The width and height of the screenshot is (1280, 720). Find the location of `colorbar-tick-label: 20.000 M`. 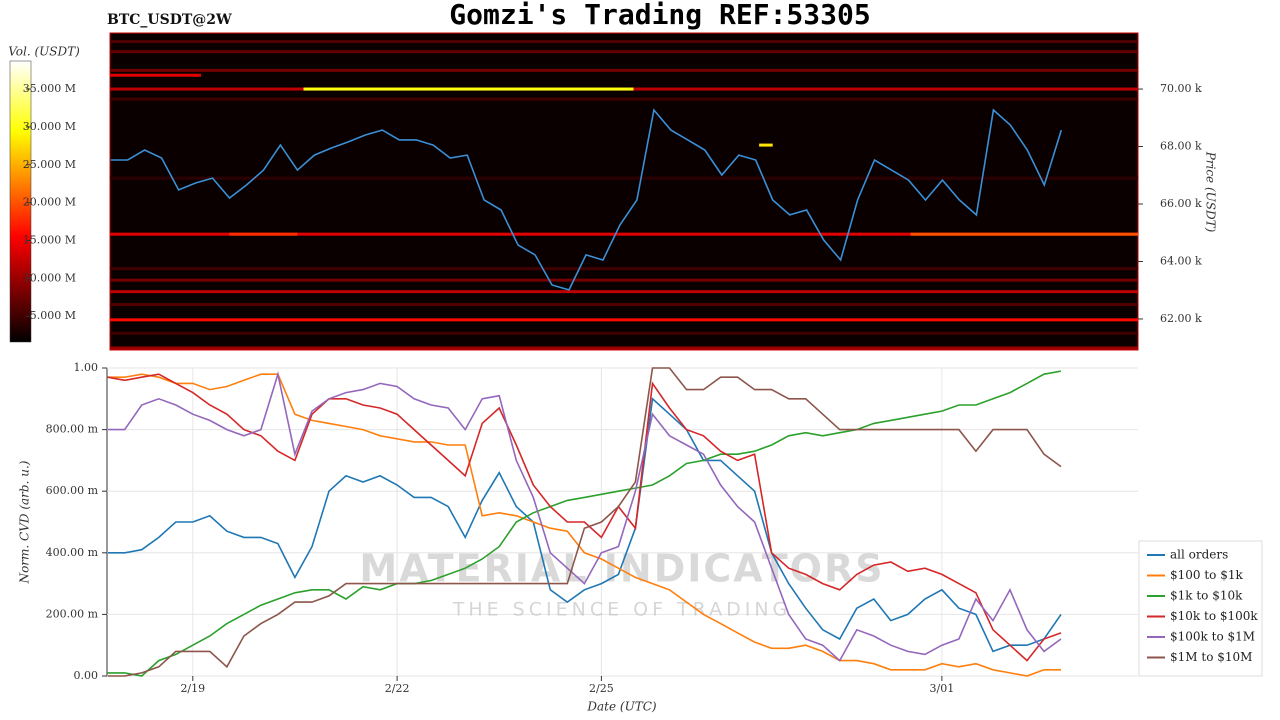

colorbar-tick-label: 20.000 M is located at coordinates (49, 202).